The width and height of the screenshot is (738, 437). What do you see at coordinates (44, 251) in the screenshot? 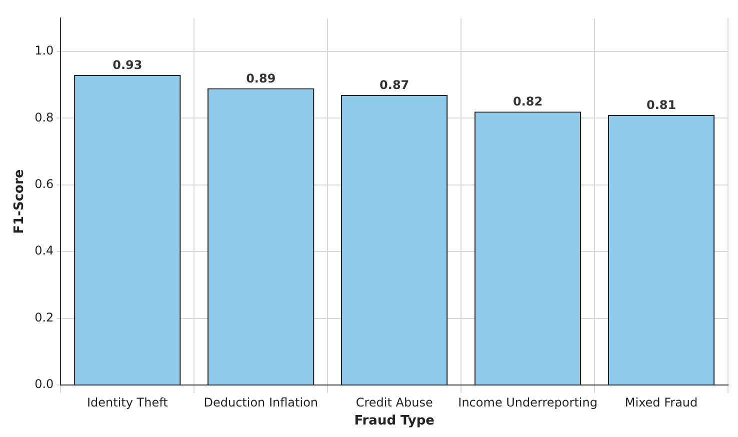
I see `y-tick-label: 0.4` at bounding box center [44, 251].